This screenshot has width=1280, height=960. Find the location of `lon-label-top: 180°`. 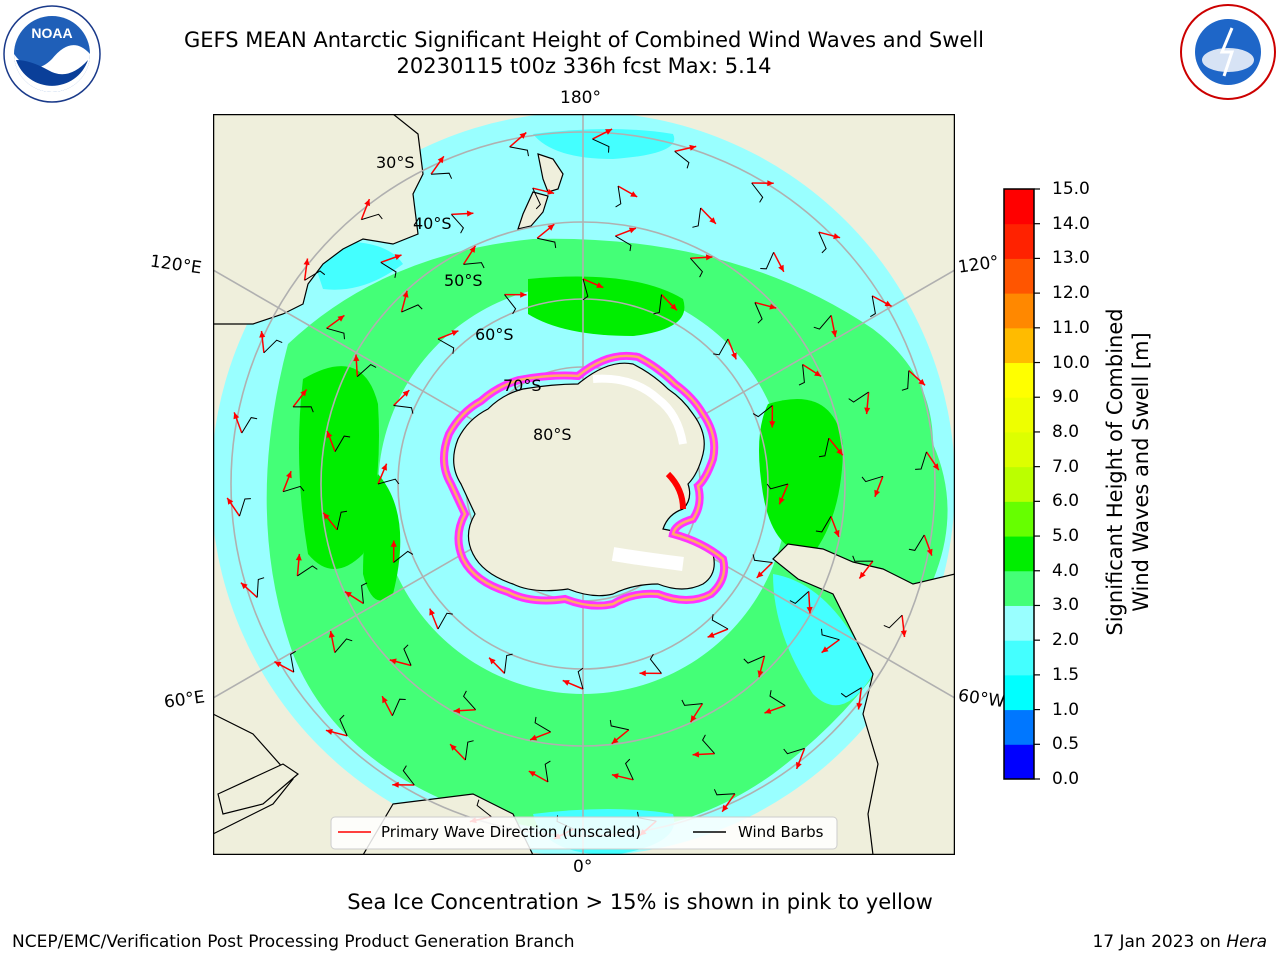

lon-label-top: 180° is located at coordinates (580, 98).